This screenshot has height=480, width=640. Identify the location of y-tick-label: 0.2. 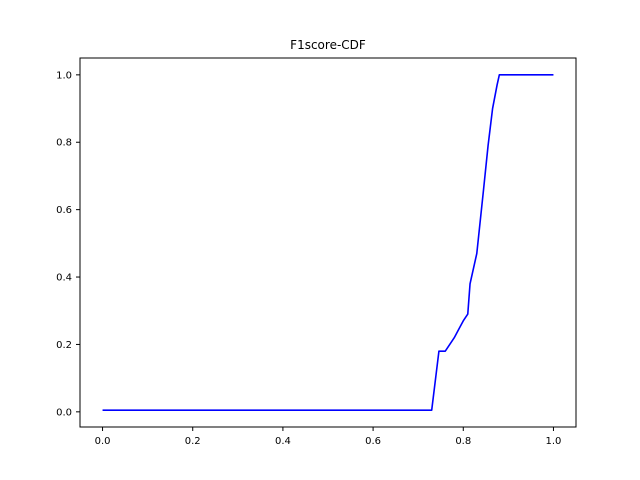
(64, 345).